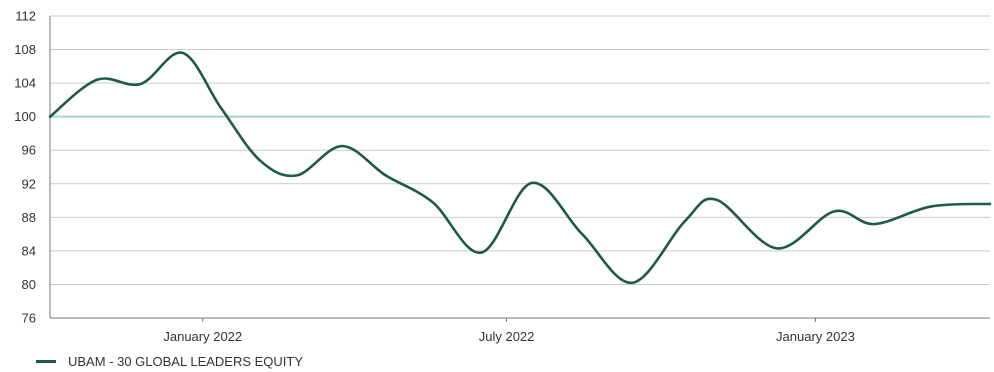 The height and width of the screenshot is (372, 994). Describe the element at coordinates (29, 250) in the screenshot. I see `y-tick-label: 84` at that location.